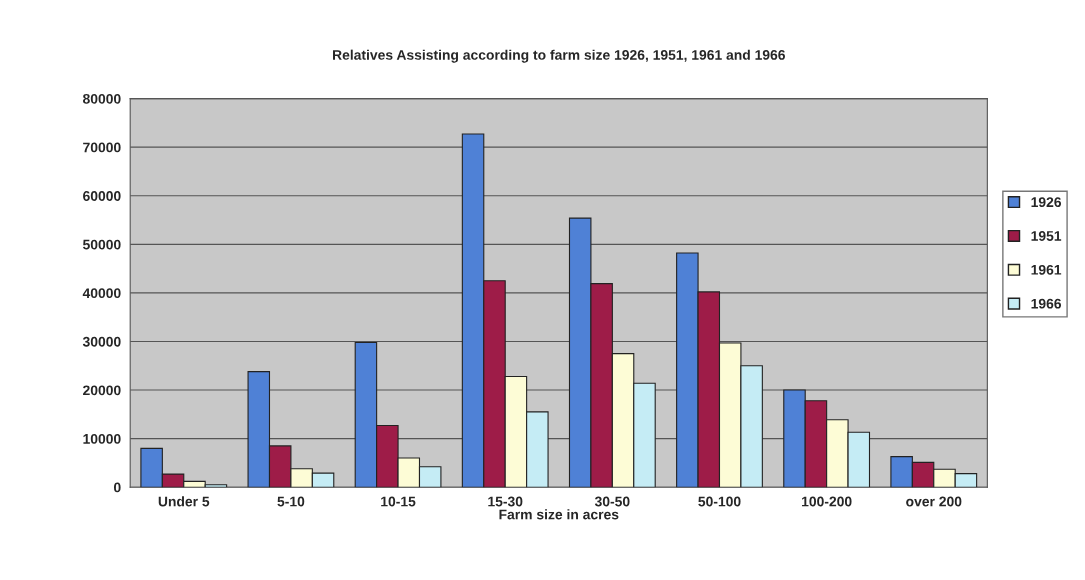  I want to click on x-tick-label: 5-10, so click(291, 501).